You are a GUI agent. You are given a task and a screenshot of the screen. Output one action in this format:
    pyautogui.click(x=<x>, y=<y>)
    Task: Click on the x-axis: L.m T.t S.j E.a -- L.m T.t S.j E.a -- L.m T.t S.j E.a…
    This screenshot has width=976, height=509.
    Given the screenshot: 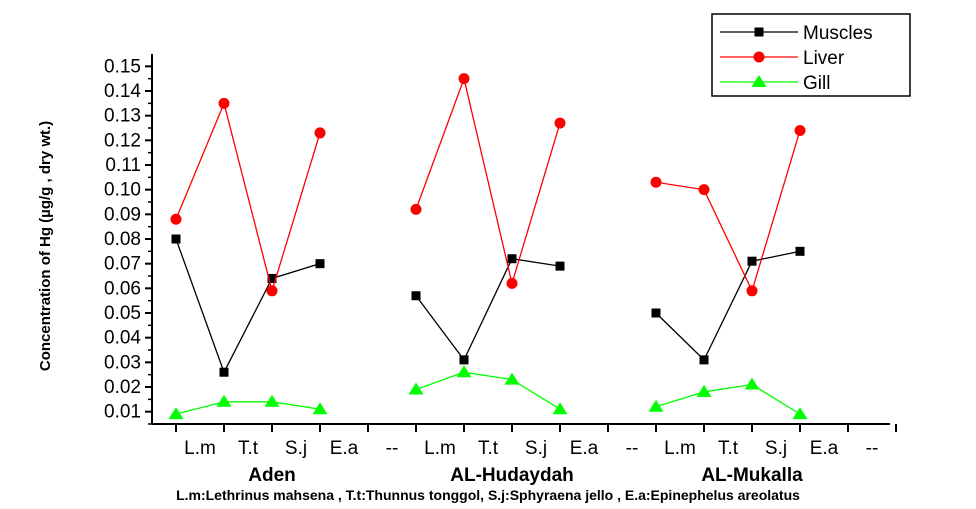 What is the action you would take?
    pyautogui.click(x=524, y=441)
    